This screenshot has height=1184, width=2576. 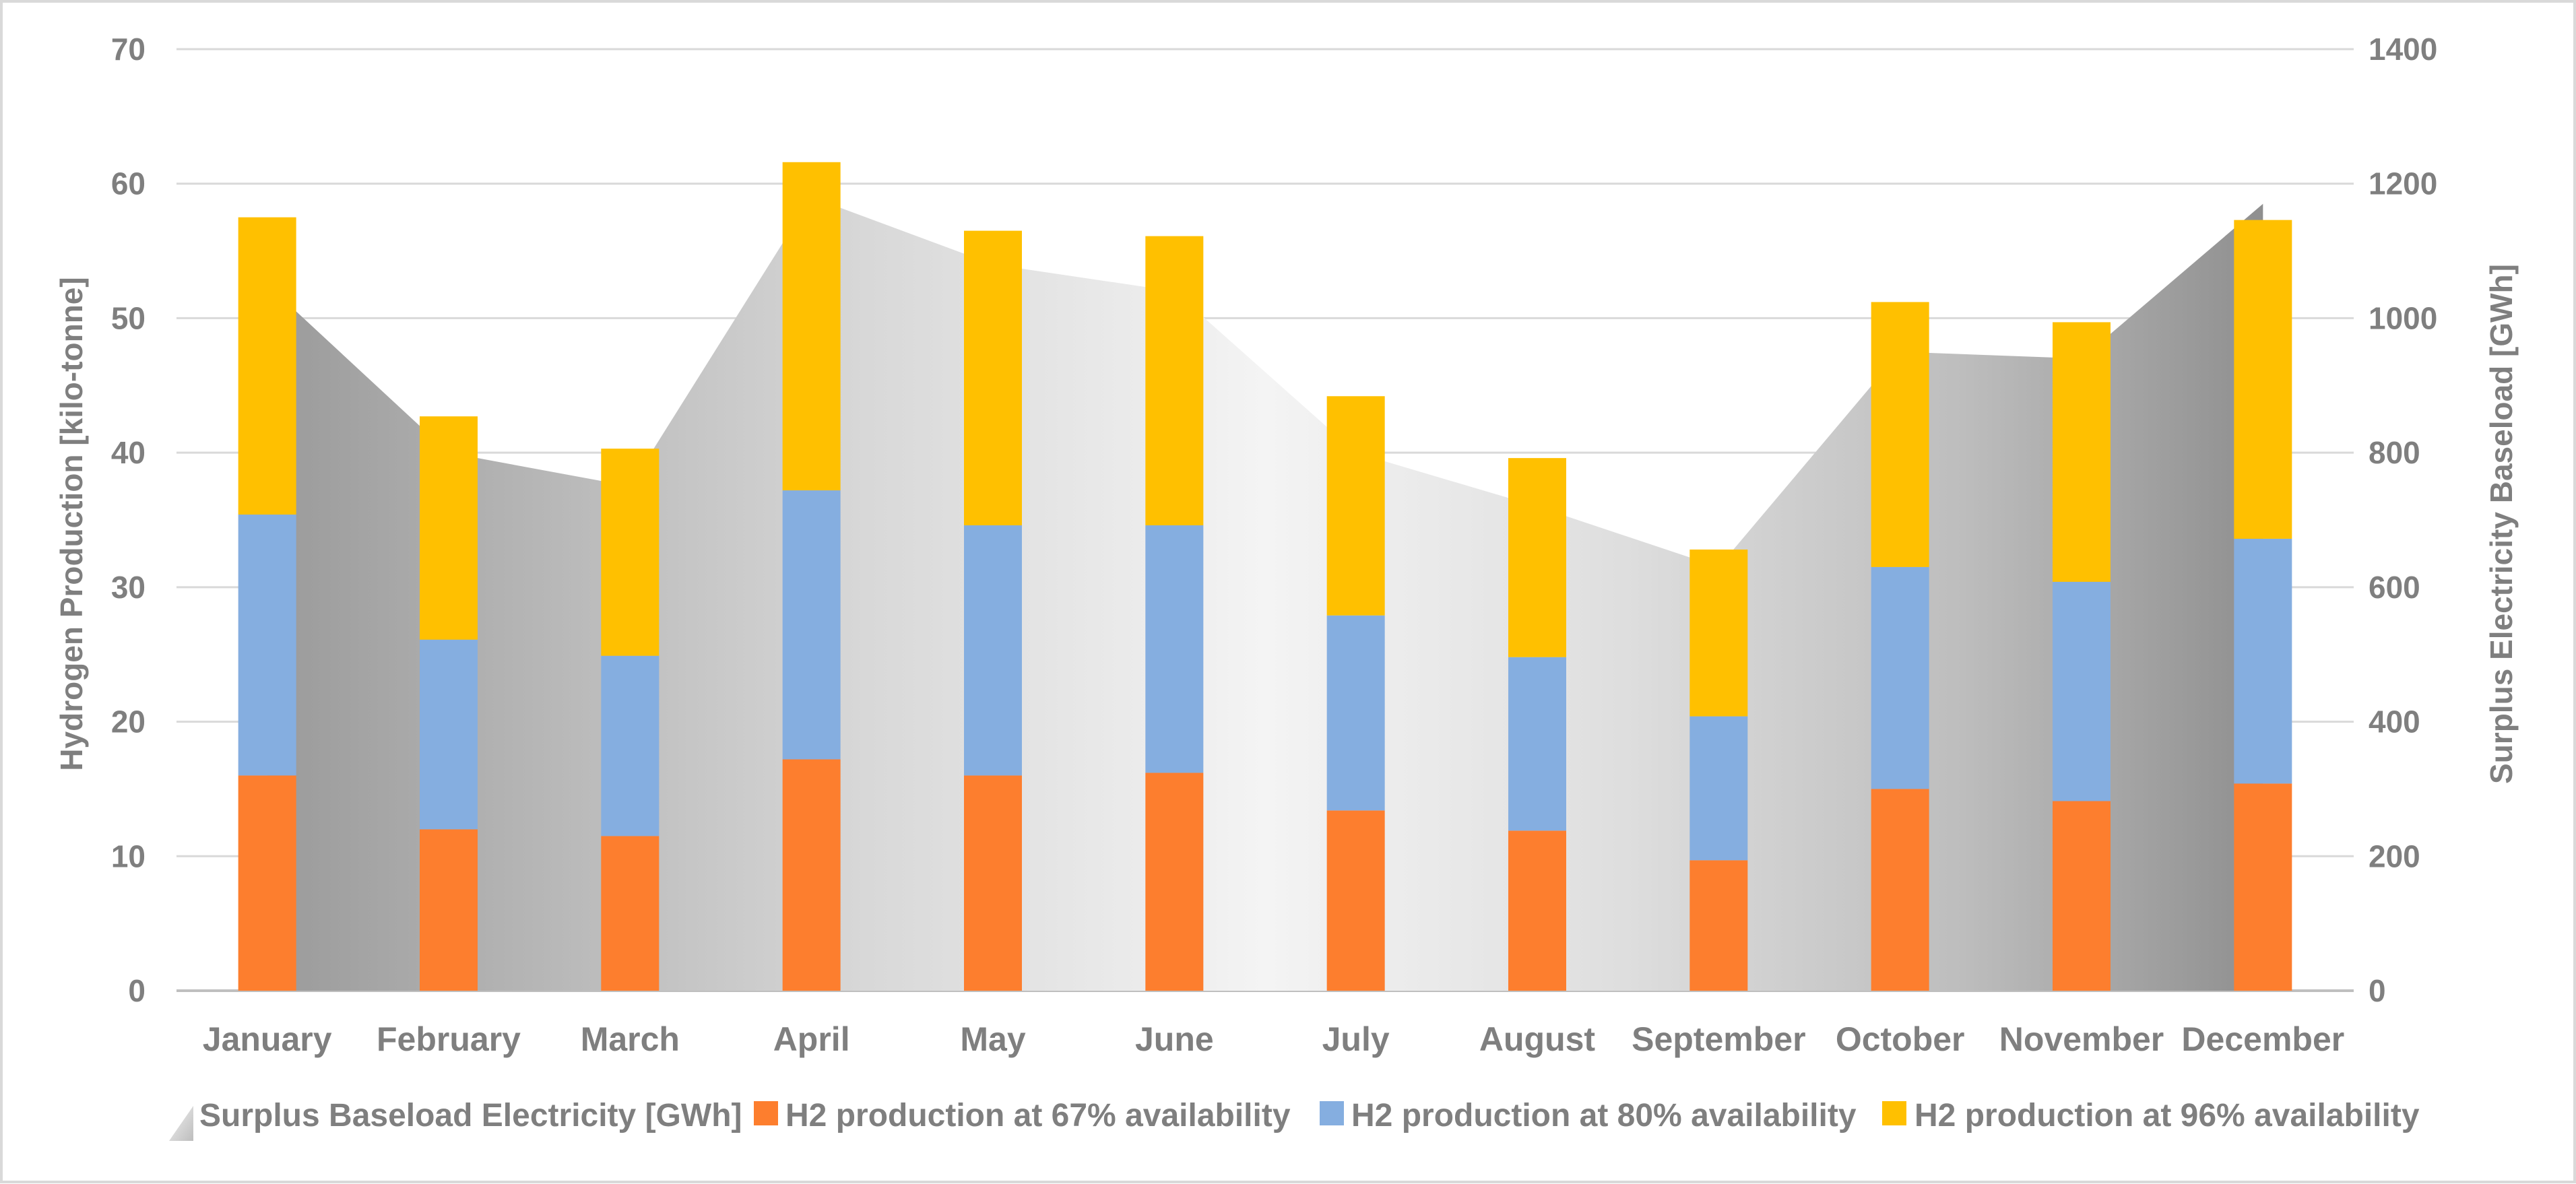 What do you see at coordinates (1537, 1039) in the screenshot?
I see `x-tick-label: August` at bounding box center [1537, 1039].